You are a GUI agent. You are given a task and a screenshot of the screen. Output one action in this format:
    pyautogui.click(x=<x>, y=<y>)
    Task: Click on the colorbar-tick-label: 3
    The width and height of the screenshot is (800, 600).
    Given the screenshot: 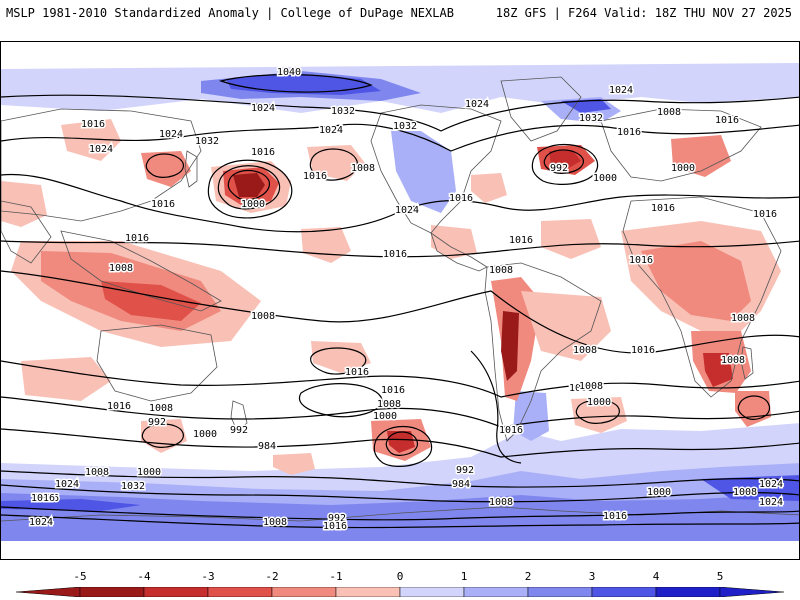 What is the action you would take?
    pyautogui.click(x=592, y=576)
    